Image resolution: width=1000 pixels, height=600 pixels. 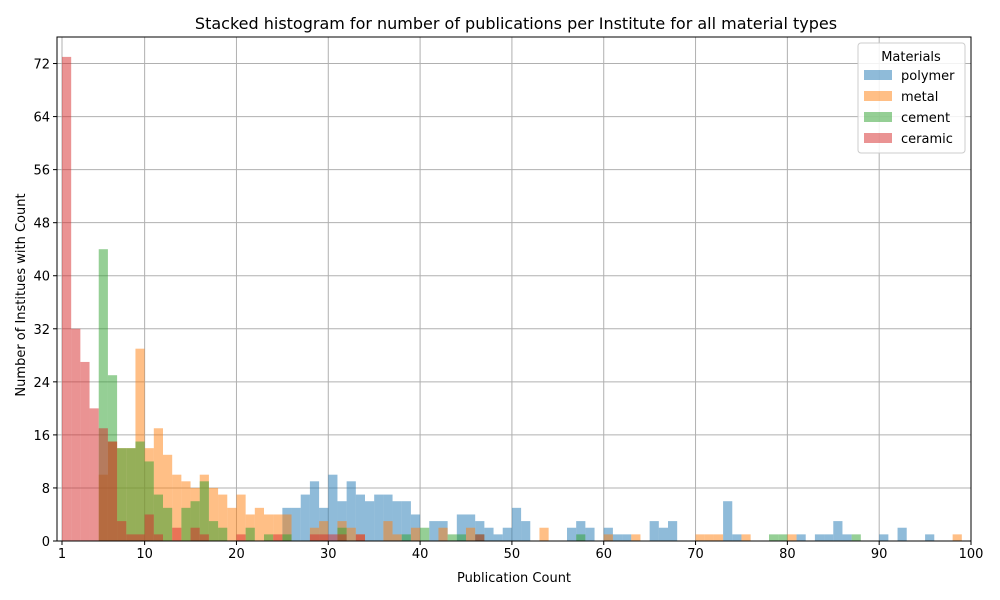 I want to click on x-tick-label: 30, so click(x=328, y=554).